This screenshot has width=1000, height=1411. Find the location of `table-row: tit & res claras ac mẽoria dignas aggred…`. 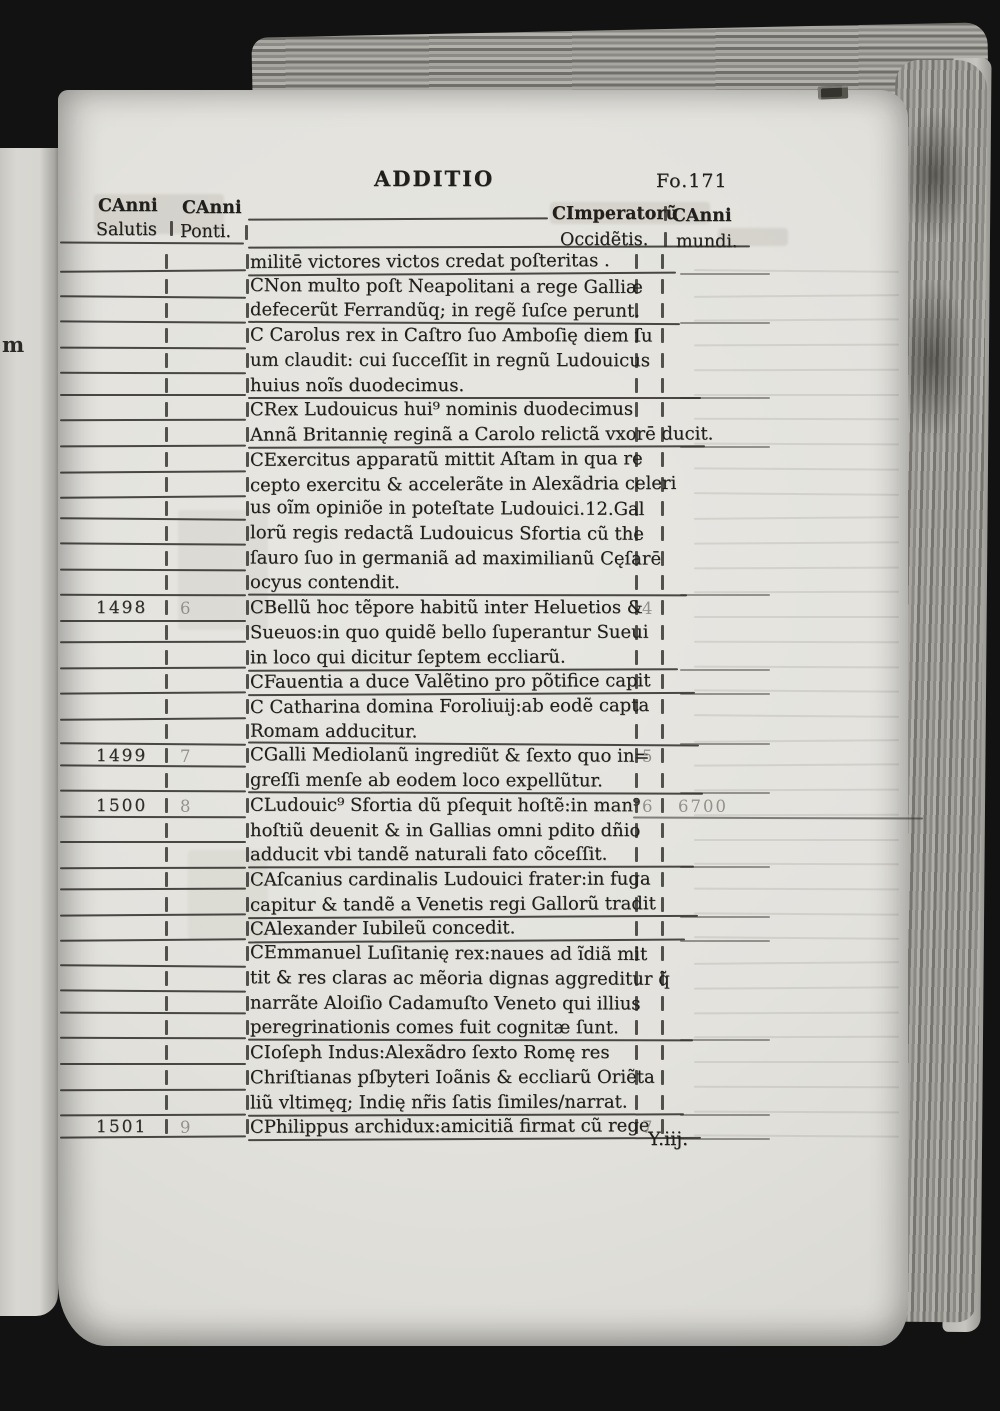

table-row: tit & res claras ac mẽoria dignas aggred… is located at coordinates (483, 980).